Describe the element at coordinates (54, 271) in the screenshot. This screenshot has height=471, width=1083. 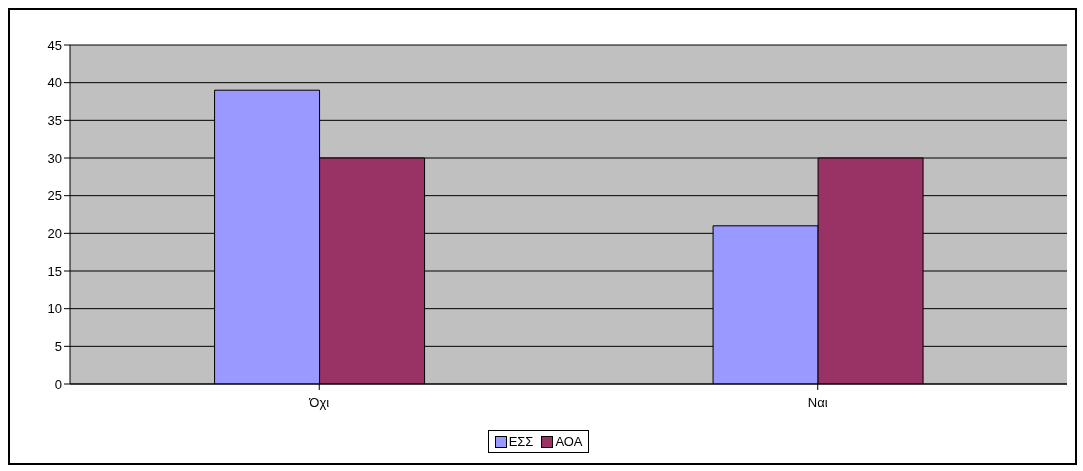
I see `y-tick-label: 15` at that location.